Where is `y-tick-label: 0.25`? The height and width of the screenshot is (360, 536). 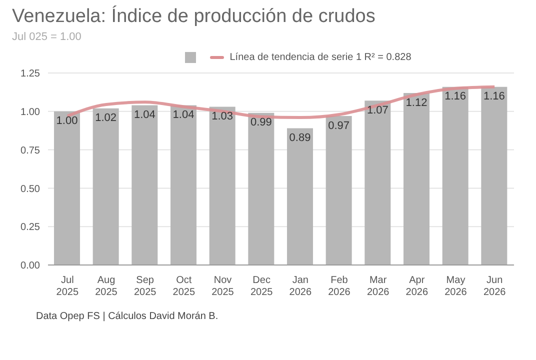
y-tick-label: 0.25 is located at coordinates (30, 228).